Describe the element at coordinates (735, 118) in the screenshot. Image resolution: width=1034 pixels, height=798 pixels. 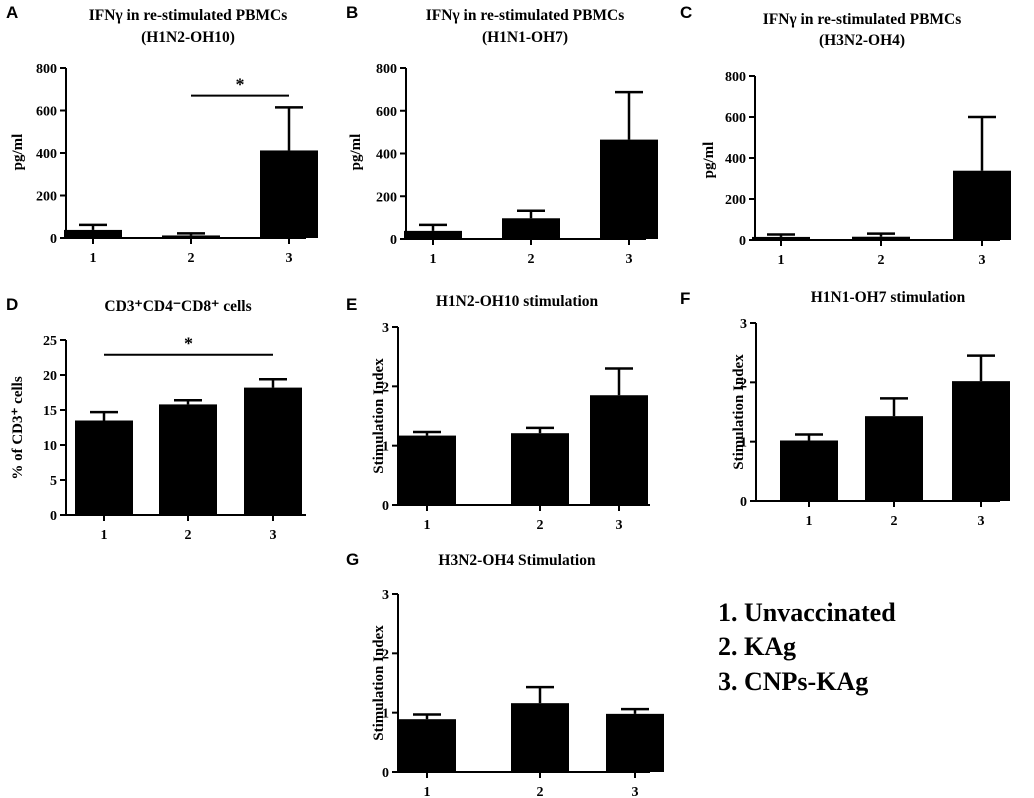
I see `y-tick-label: 600` at that location.